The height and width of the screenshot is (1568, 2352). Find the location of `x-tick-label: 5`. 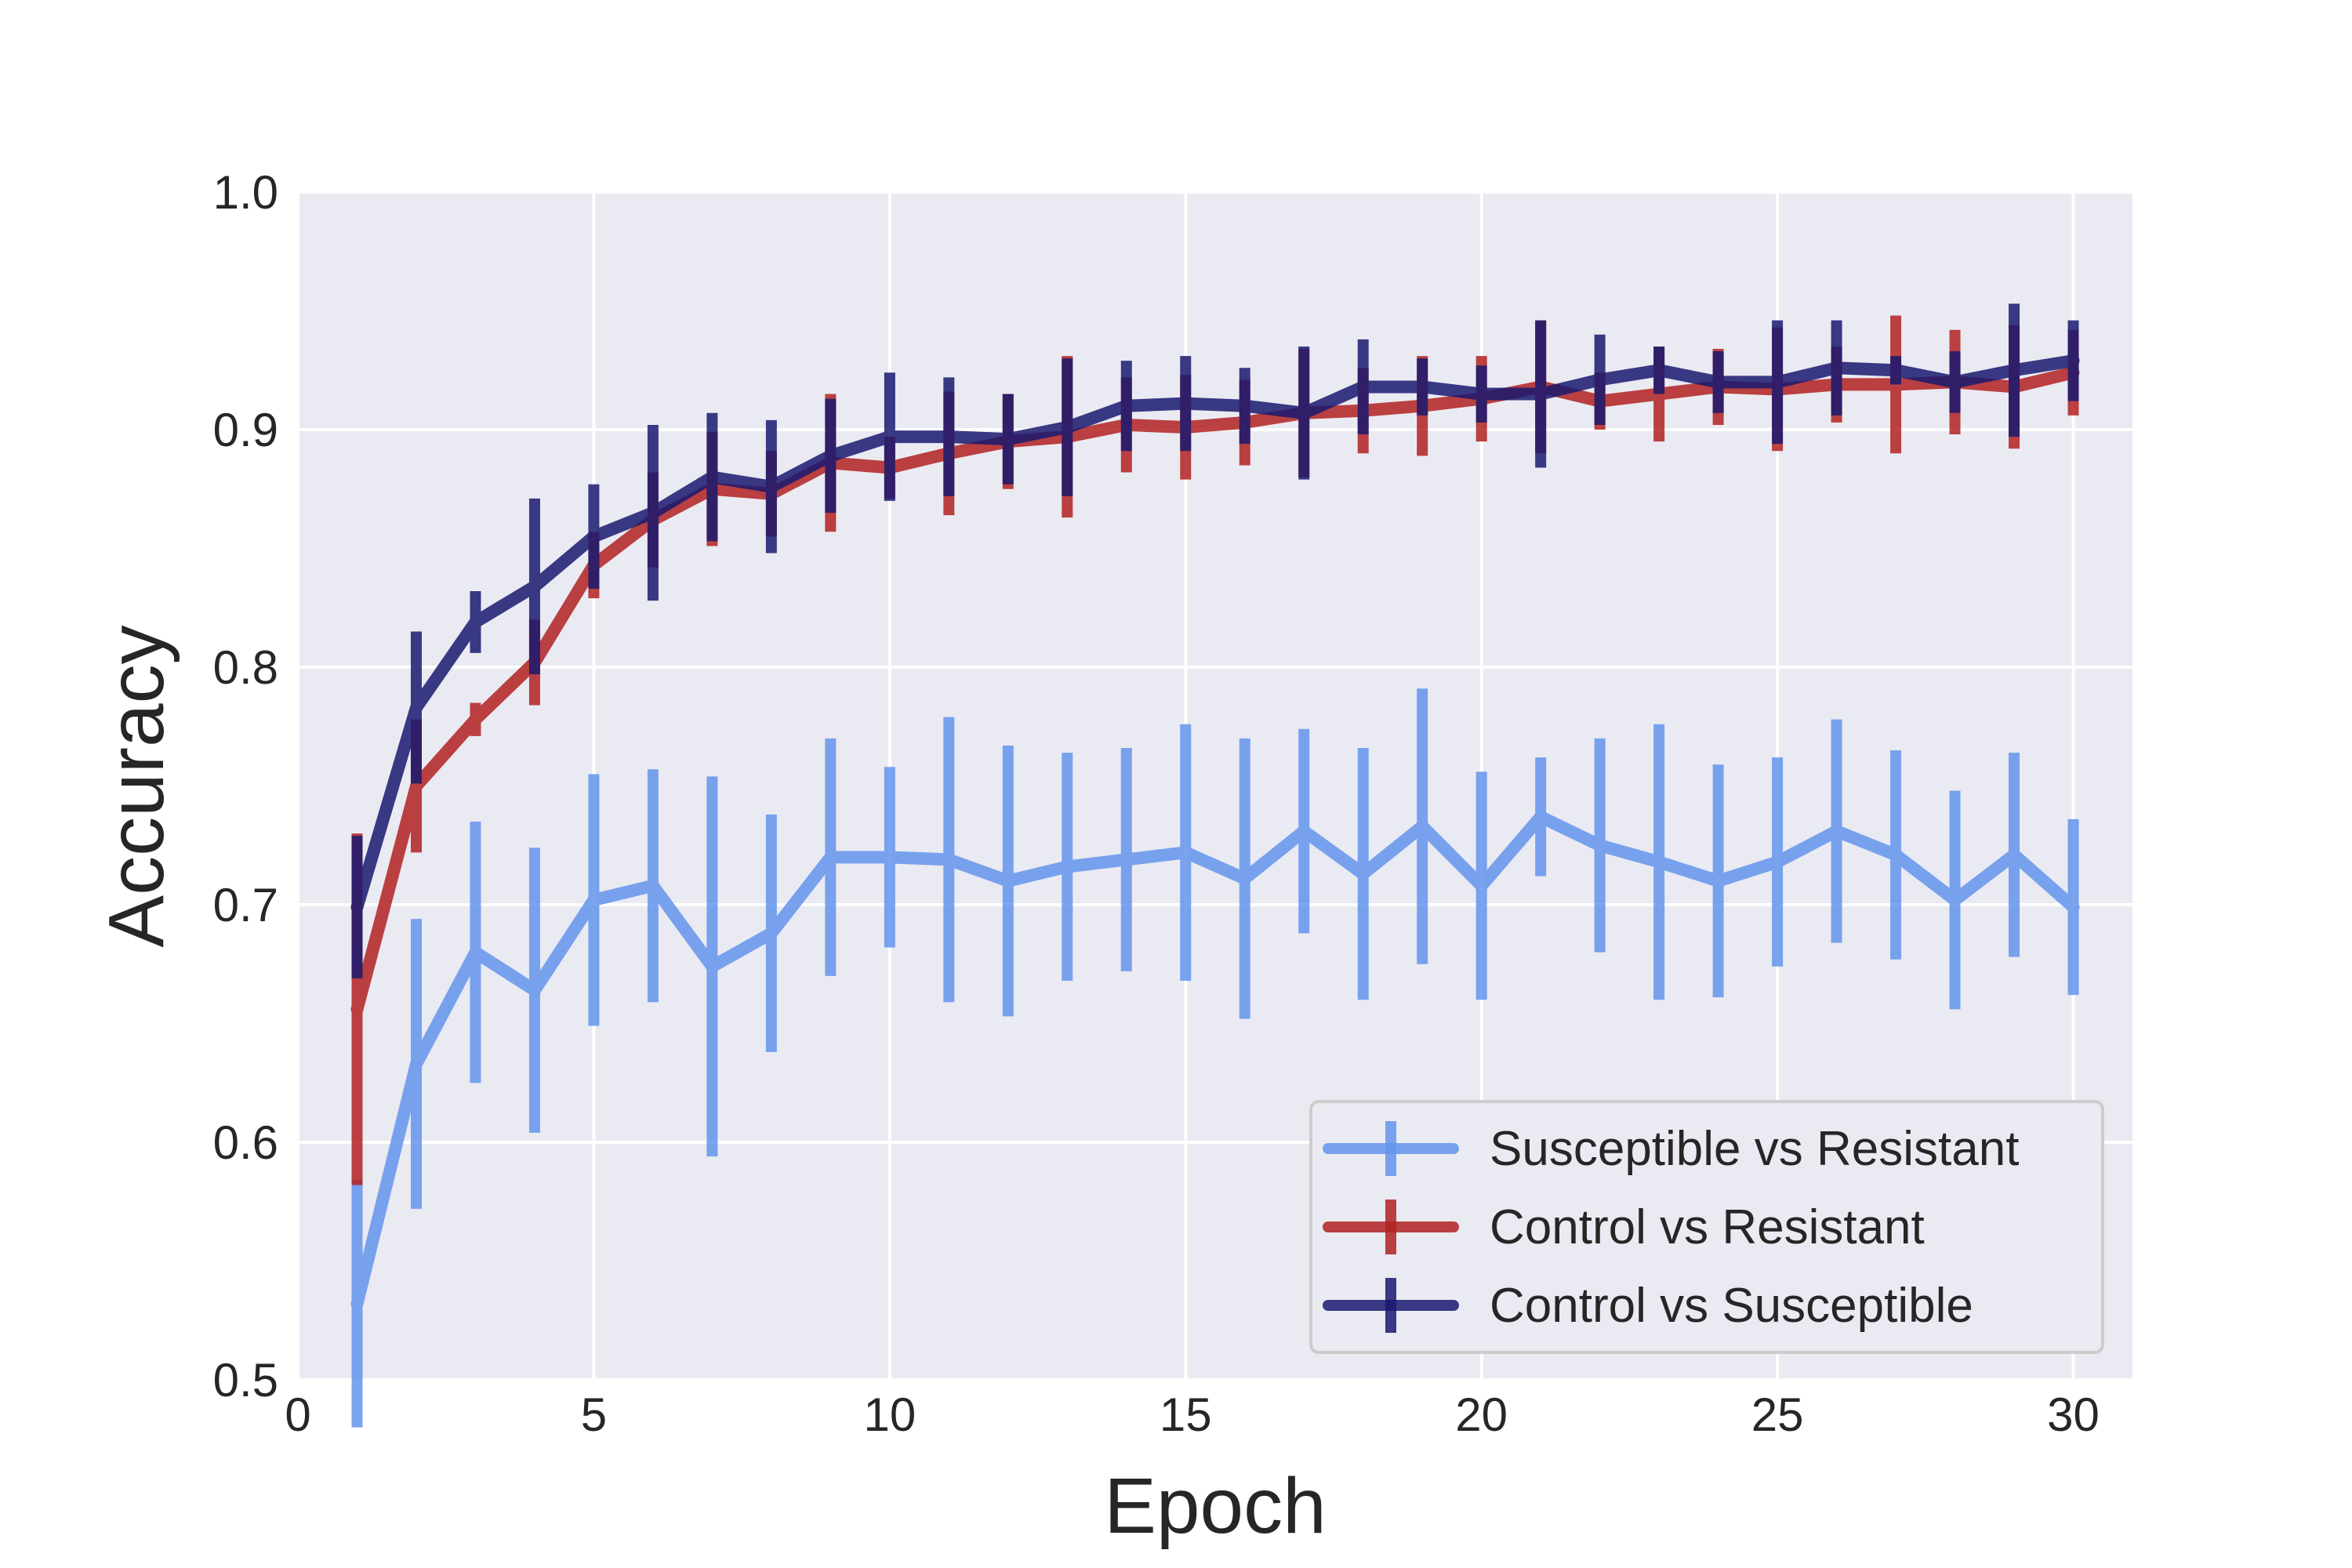

x-tick-label: 5 is located at coordinates (594, 1414).